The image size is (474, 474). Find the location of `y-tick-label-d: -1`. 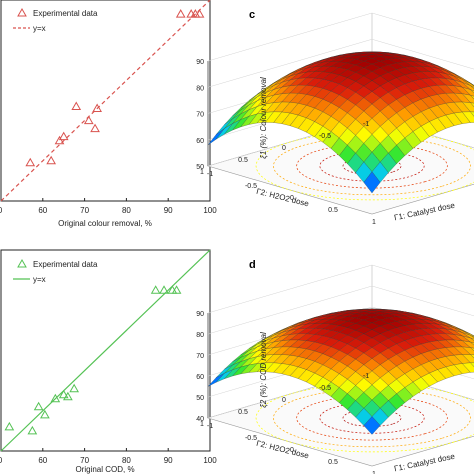

y-tick-label-d: -1 is located at coordinates (366, 376).